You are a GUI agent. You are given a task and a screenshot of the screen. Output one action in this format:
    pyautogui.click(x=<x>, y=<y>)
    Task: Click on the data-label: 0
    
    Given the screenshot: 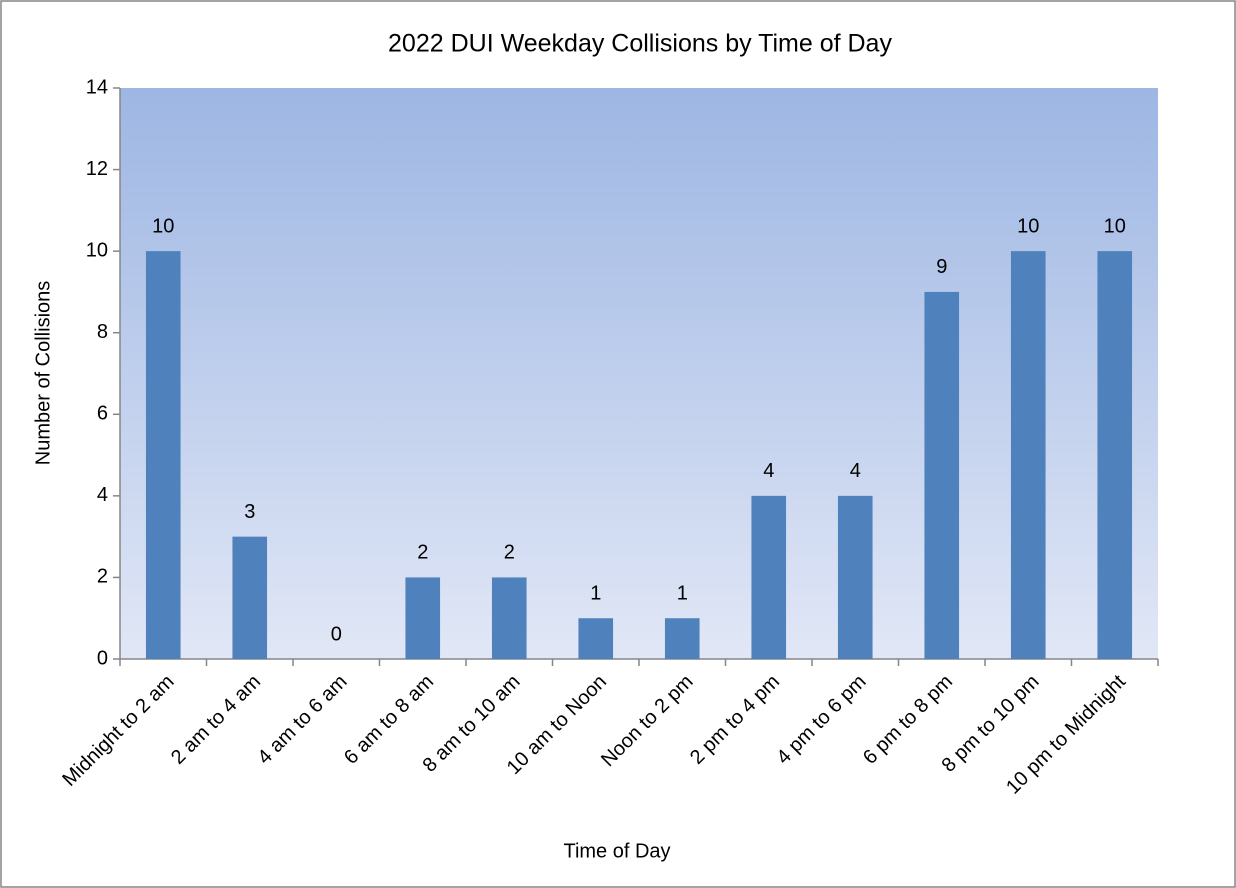 What is the action you would take?
    pyautogui.click(x=336, y=634)
    